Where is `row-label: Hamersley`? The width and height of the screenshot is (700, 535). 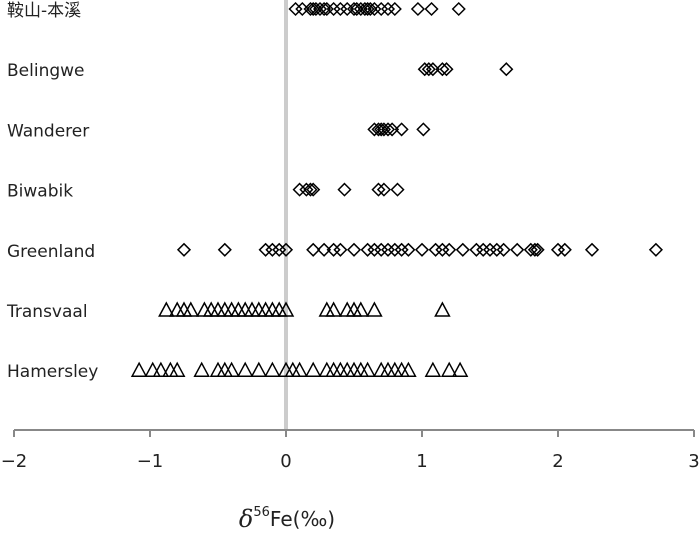
row-label: Hamersley is located at coordinates (52, 372).